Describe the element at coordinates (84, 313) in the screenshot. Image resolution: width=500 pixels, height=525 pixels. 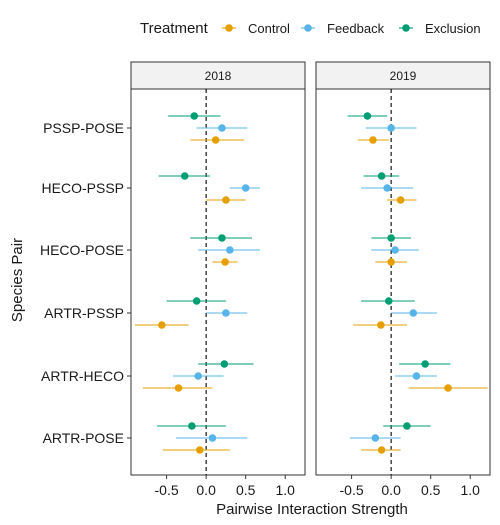
I see `y-category-label: ARTR-PSSP` at that location.